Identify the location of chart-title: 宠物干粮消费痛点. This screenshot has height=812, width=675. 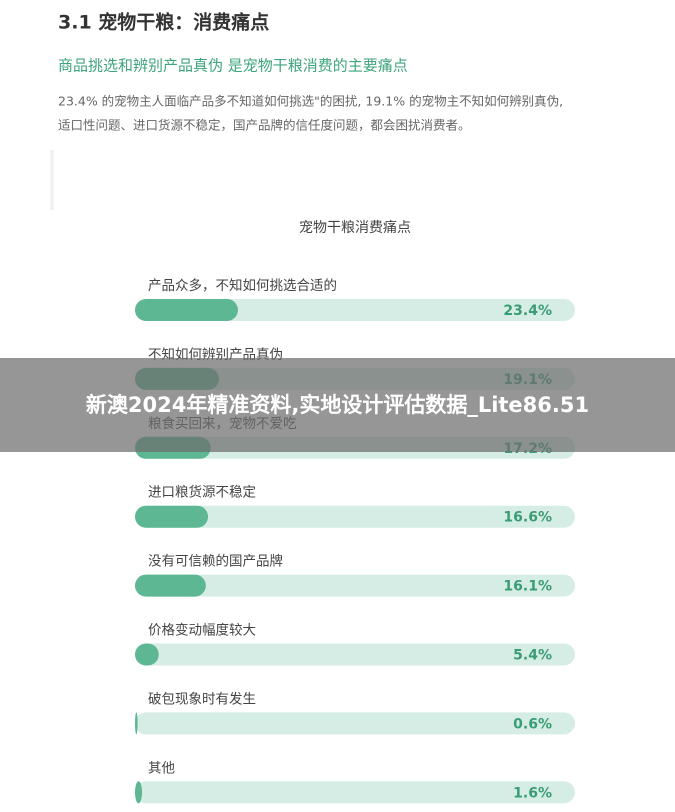
(355, 227).